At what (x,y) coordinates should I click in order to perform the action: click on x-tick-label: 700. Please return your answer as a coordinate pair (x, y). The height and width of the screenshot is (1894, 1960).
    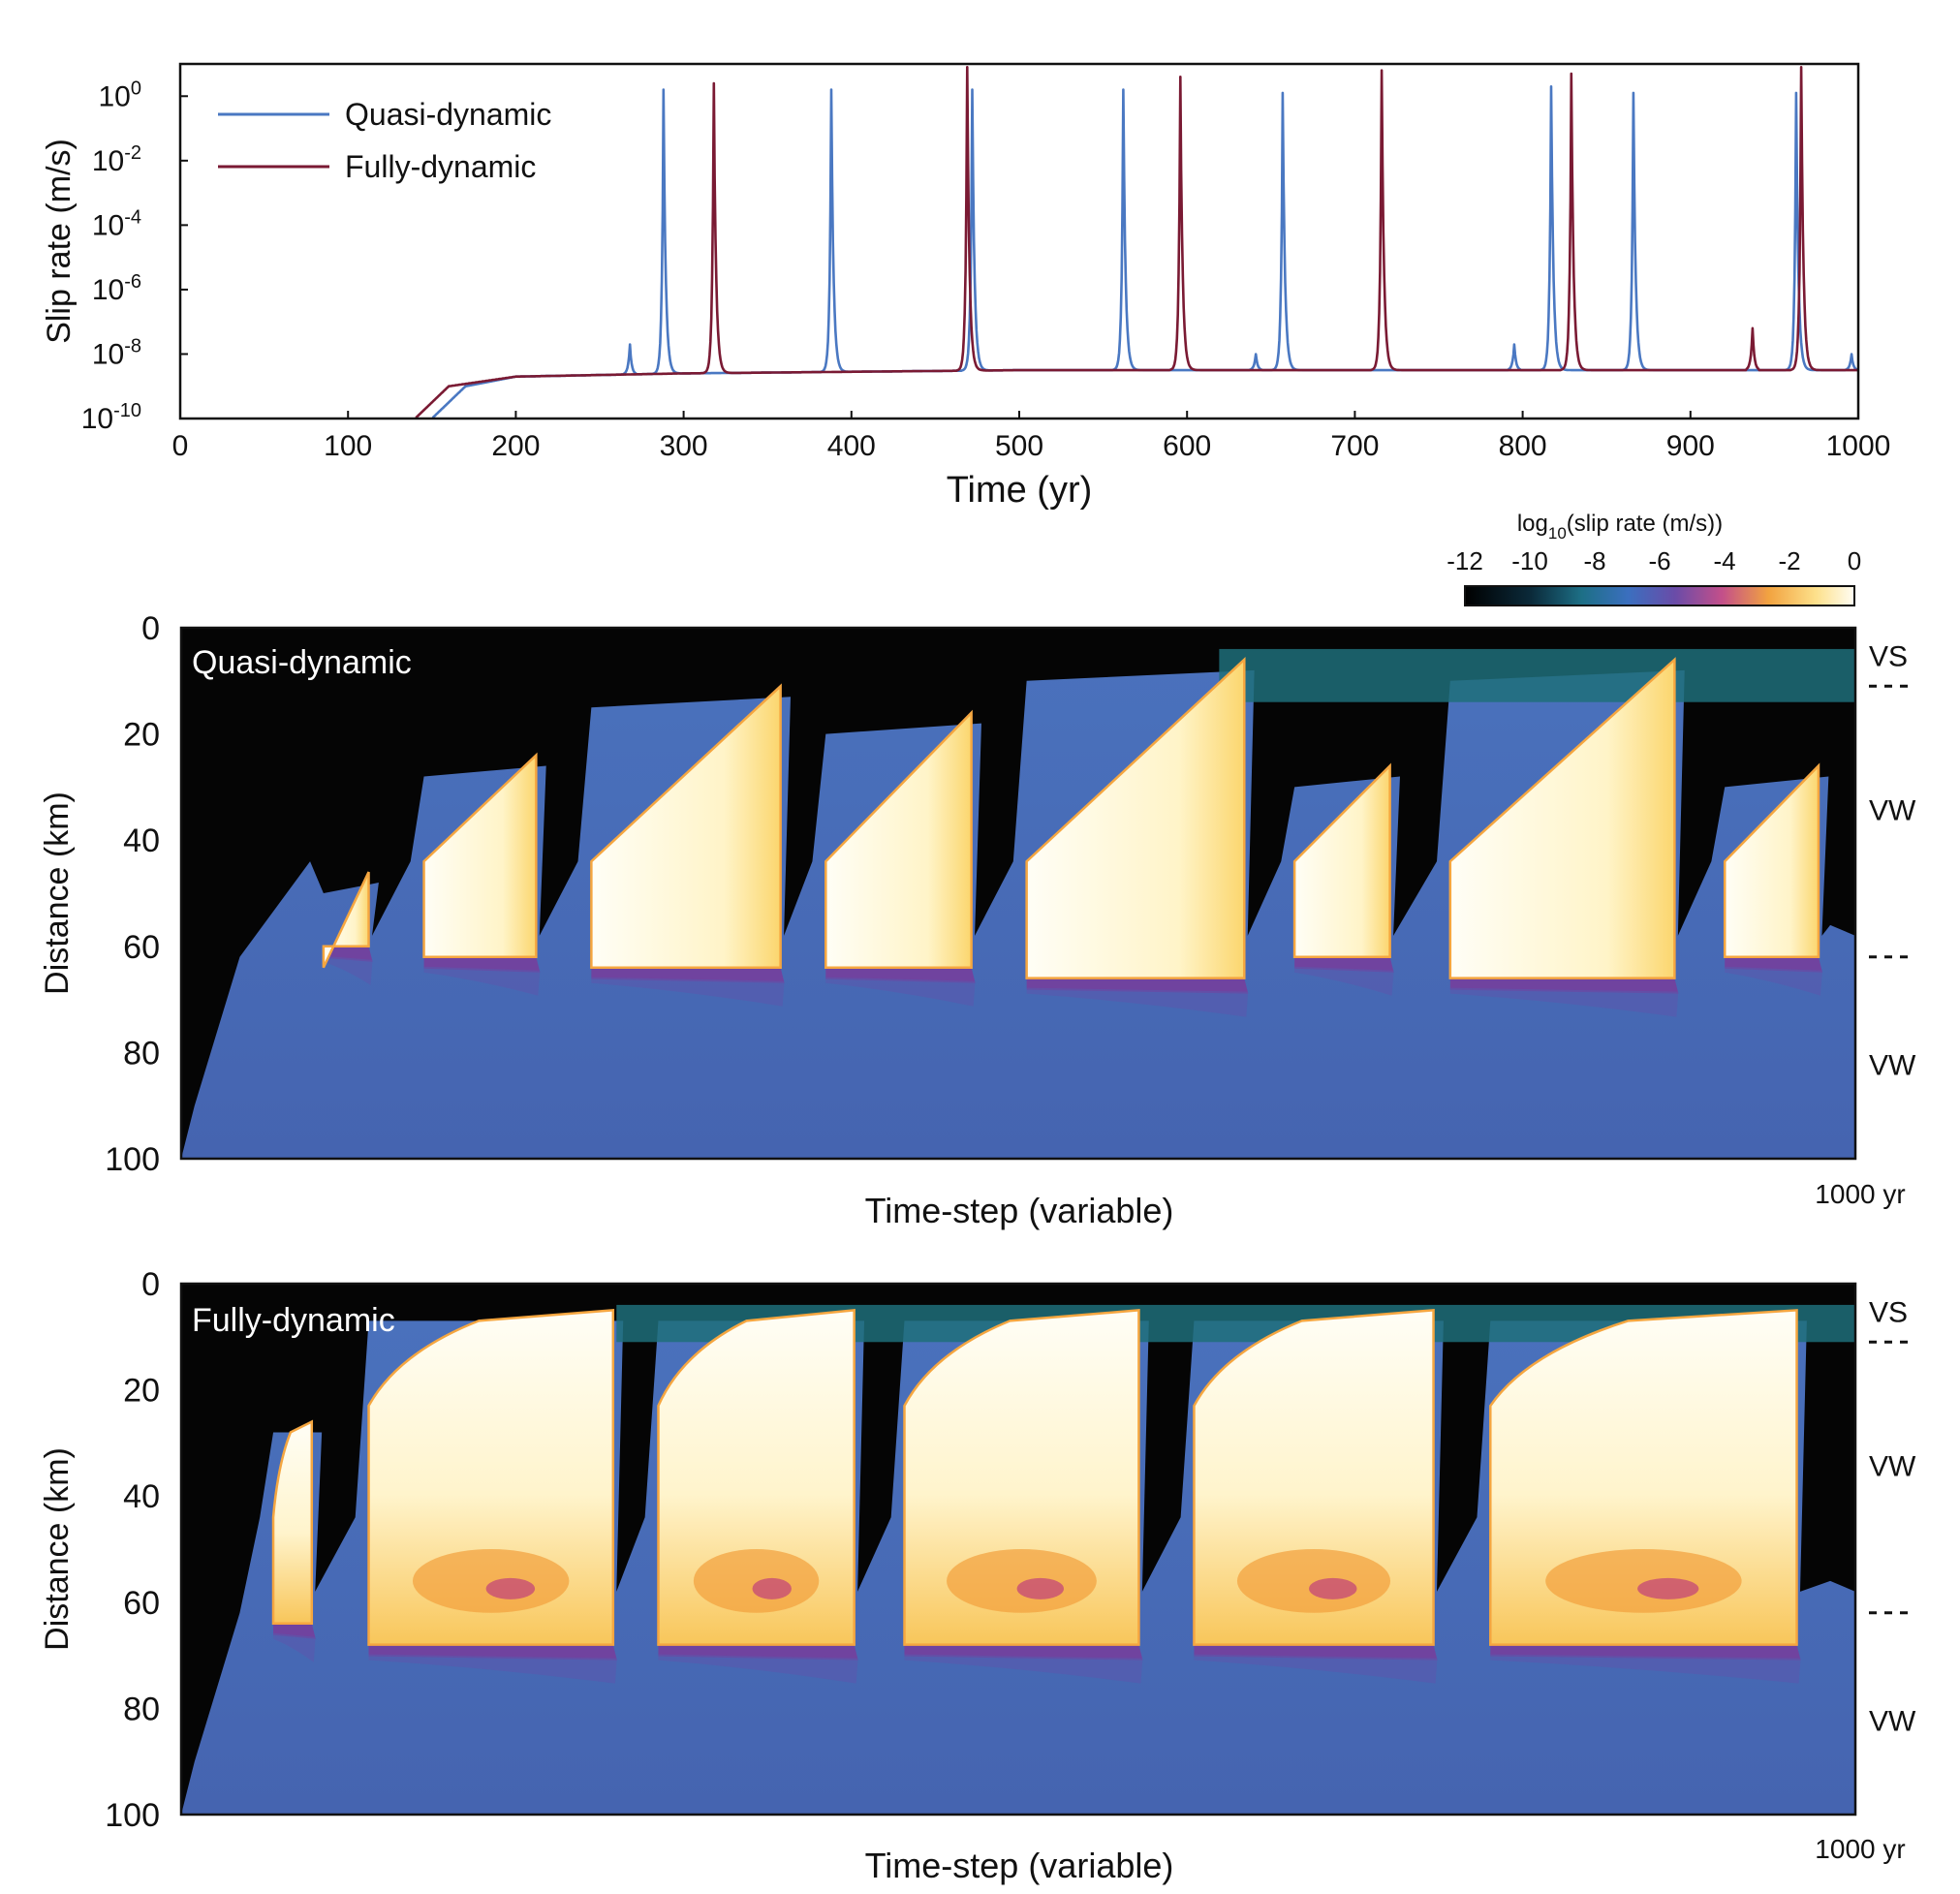
    Looking at the image, I should click on (1354, 446).